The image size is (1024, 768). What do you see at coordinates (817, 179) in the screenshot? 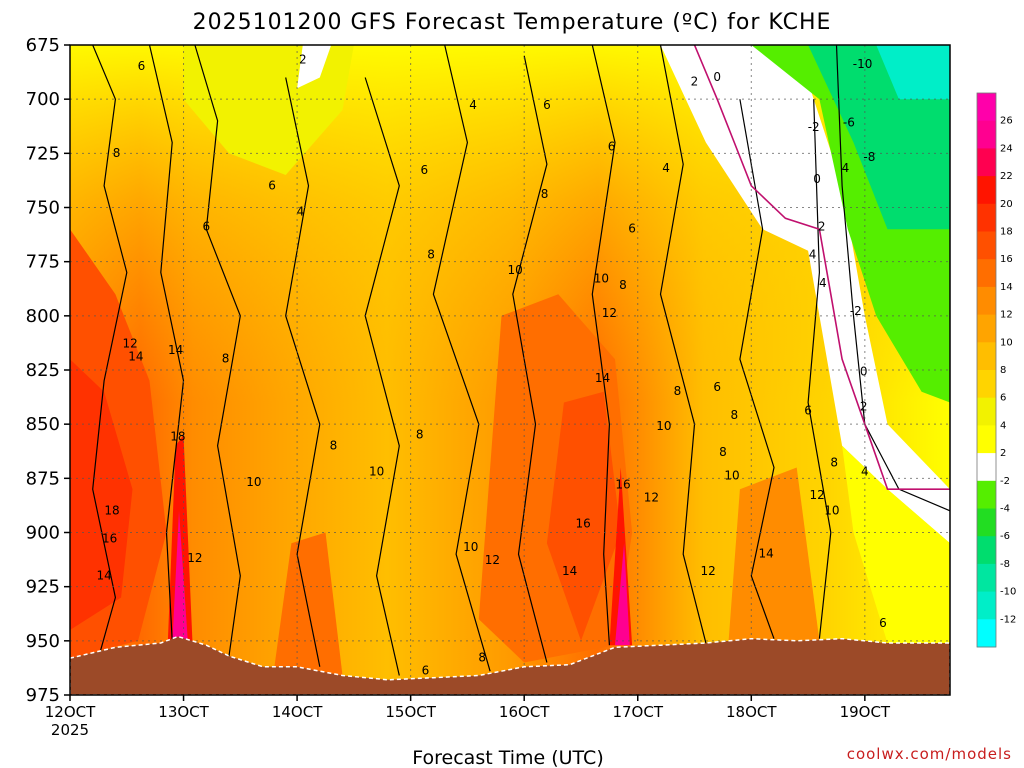
I see `contour-label: 0` at bounding box center [817, 179].